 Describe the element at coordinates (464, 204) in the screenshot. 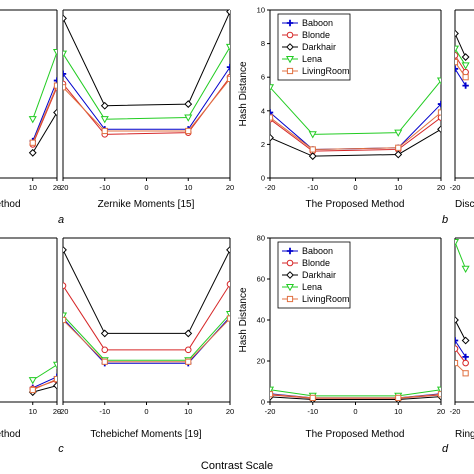

I see `x-axis-title: Disc` at that location.